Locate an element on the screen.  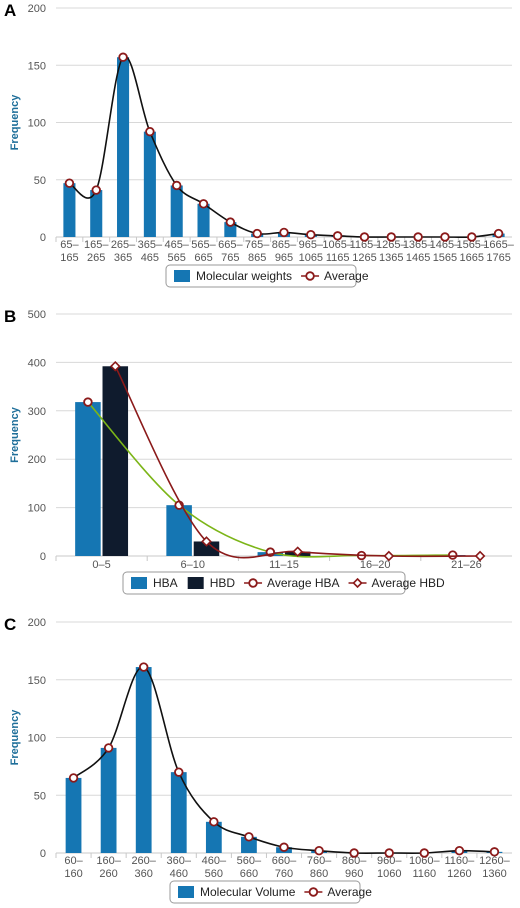
legend-item: HBA is located at coordinates (154, 583).